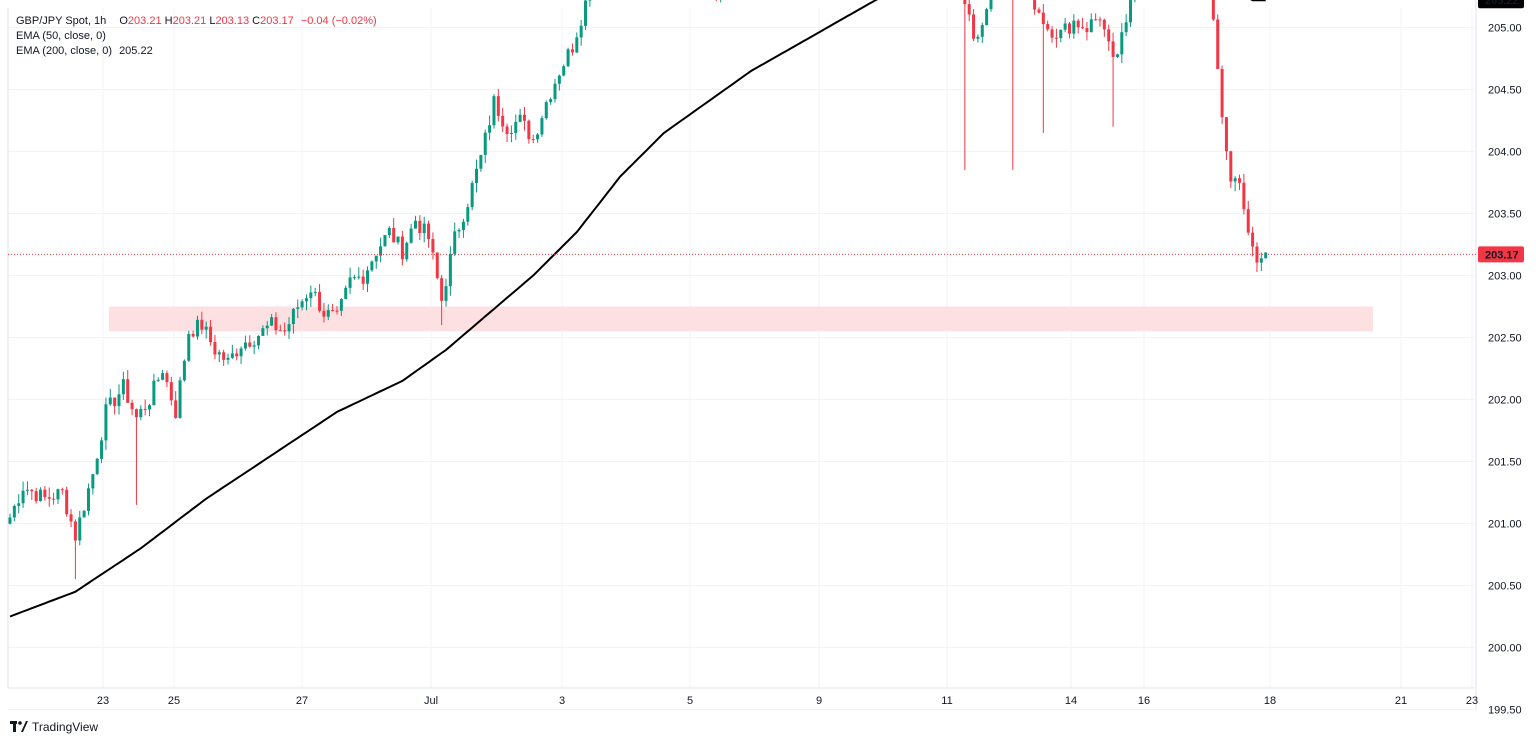 The width and height of the screenshot is (1536, 744). Describe the element at coordinates (123, 21) in the screenshot. I see `open-label: O` at that location.